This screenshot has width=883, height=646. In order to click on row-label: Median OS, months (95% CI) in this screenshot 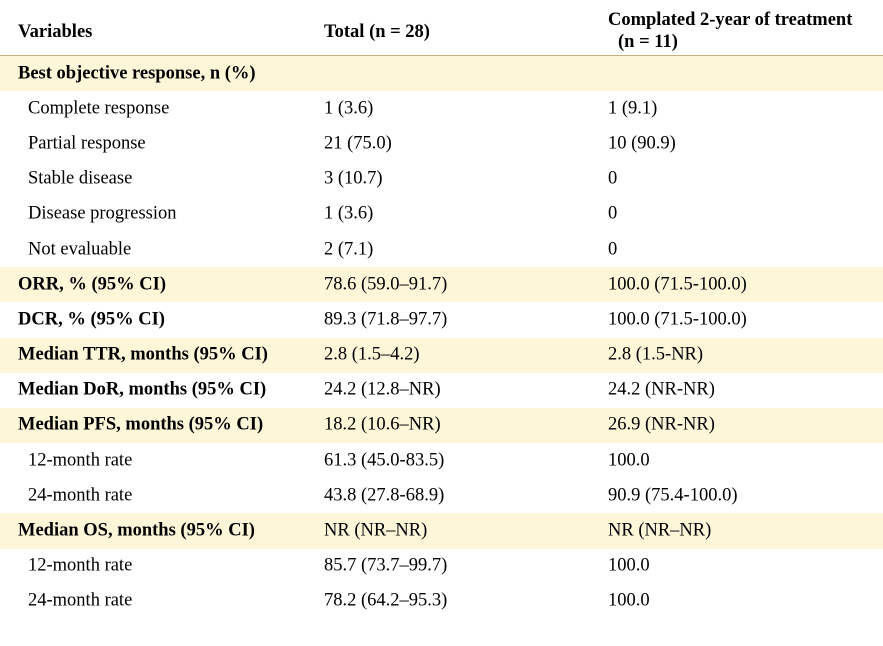, I will do `click(136, 530)`.